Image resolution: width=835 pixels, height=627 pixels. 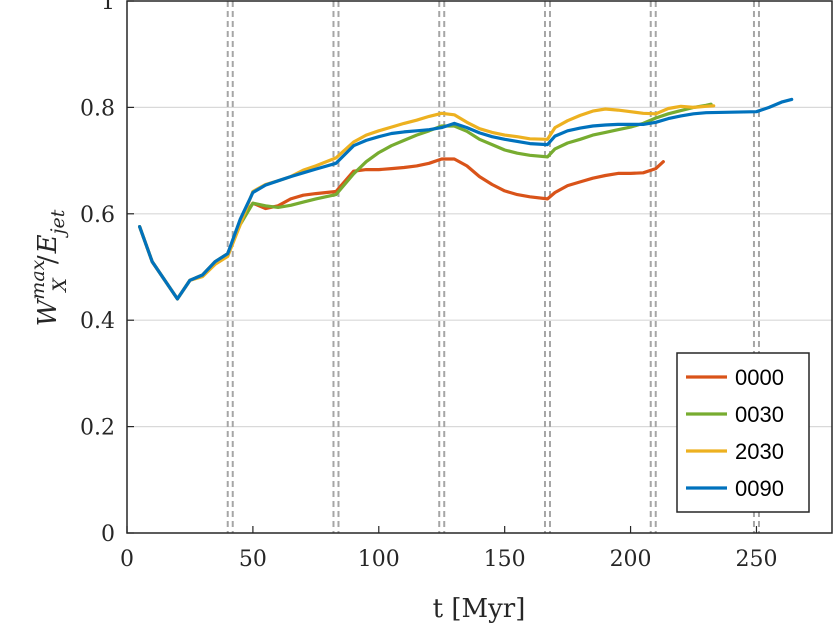 I want to click on x-tick-label: 250, so click(x=756, y=559).